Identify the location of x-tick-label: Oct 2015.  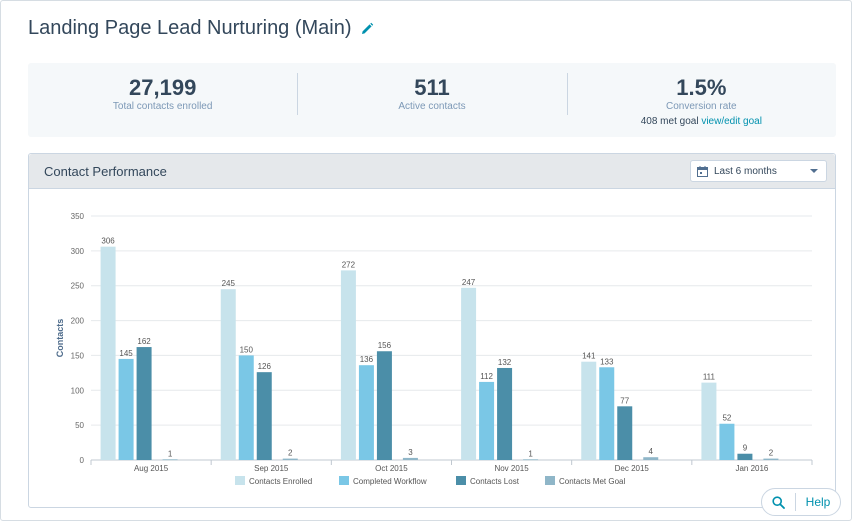
(391, 468).